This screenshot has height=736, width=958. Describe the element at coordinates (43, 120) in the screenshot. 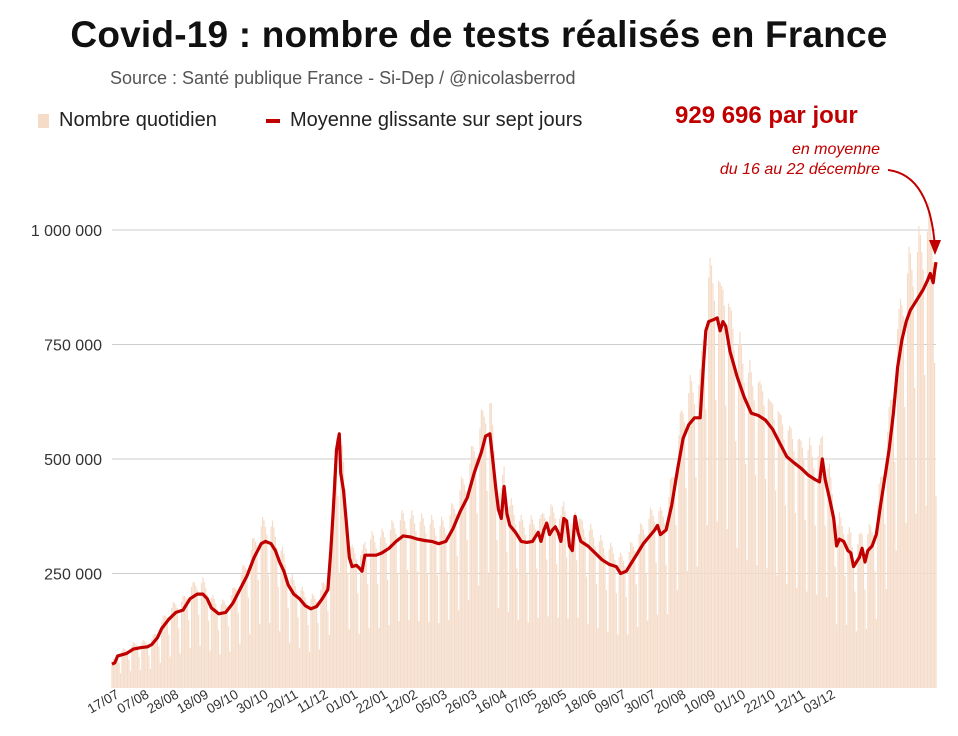

I see `legend-bars-swatch` at that location.